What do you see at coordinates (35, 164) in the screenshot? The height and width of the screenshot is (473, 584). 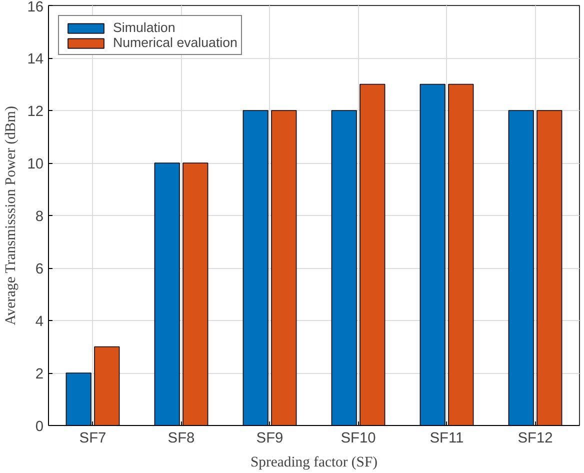 I see `y-tick-label: 10` at bounding box center [35, 164].